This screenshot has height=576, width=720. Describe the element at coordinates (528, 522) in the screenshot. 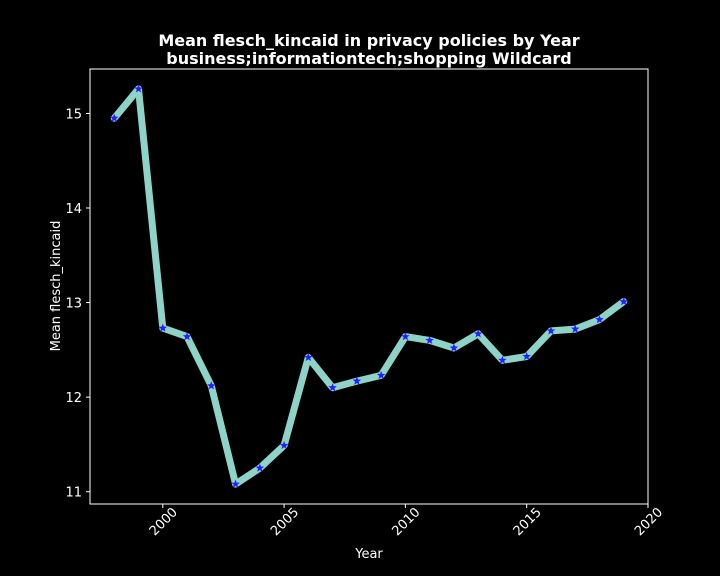

I see `x-tick-label: 2015` at that location.